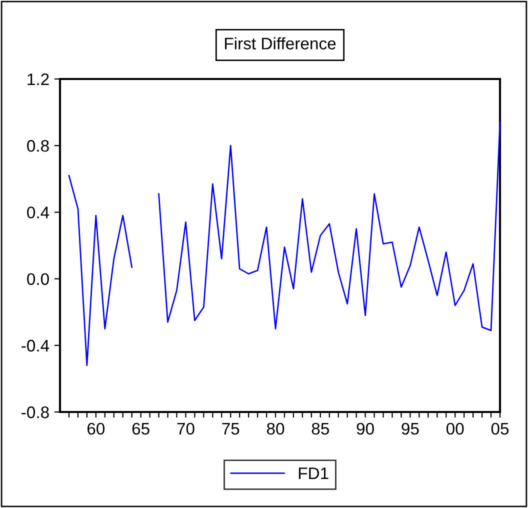 Image resolution: width=528 pixels, height=508 pixels. I want to click on x-tick-label: 70, so click(185, 428).